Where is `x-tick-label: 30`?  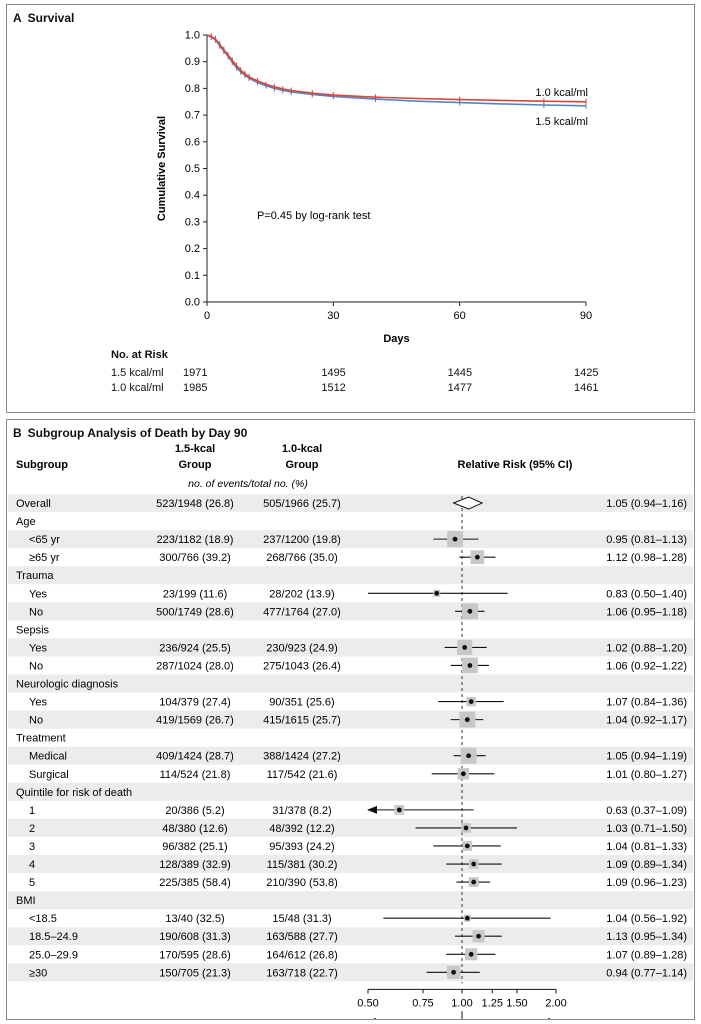 x-tick-label: 30 is located at coordinates (333, 316).